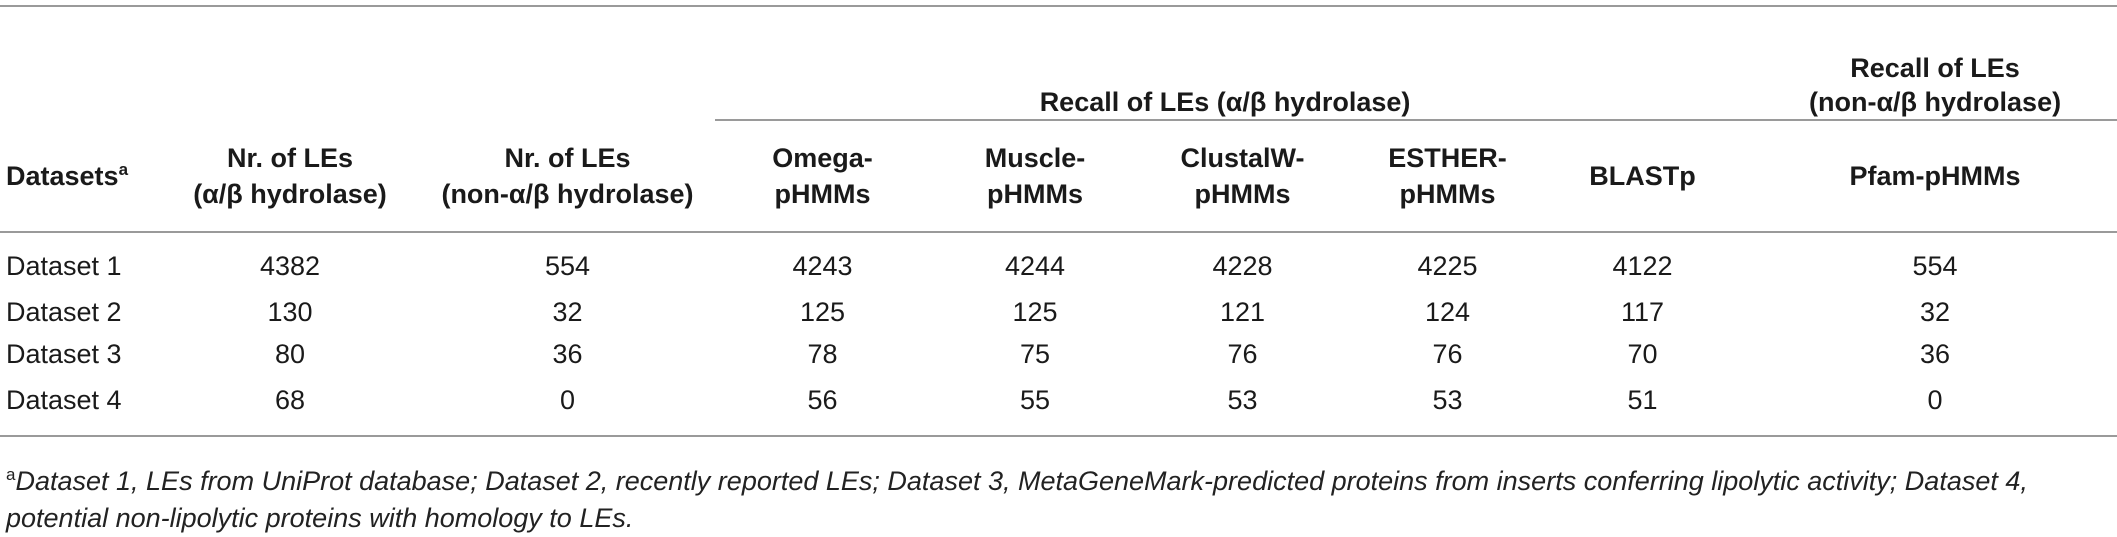 The height and width of the screenshot is (537, 2117). I want to click on table-cell-dataset: Dataset 1, so click(64, 265).